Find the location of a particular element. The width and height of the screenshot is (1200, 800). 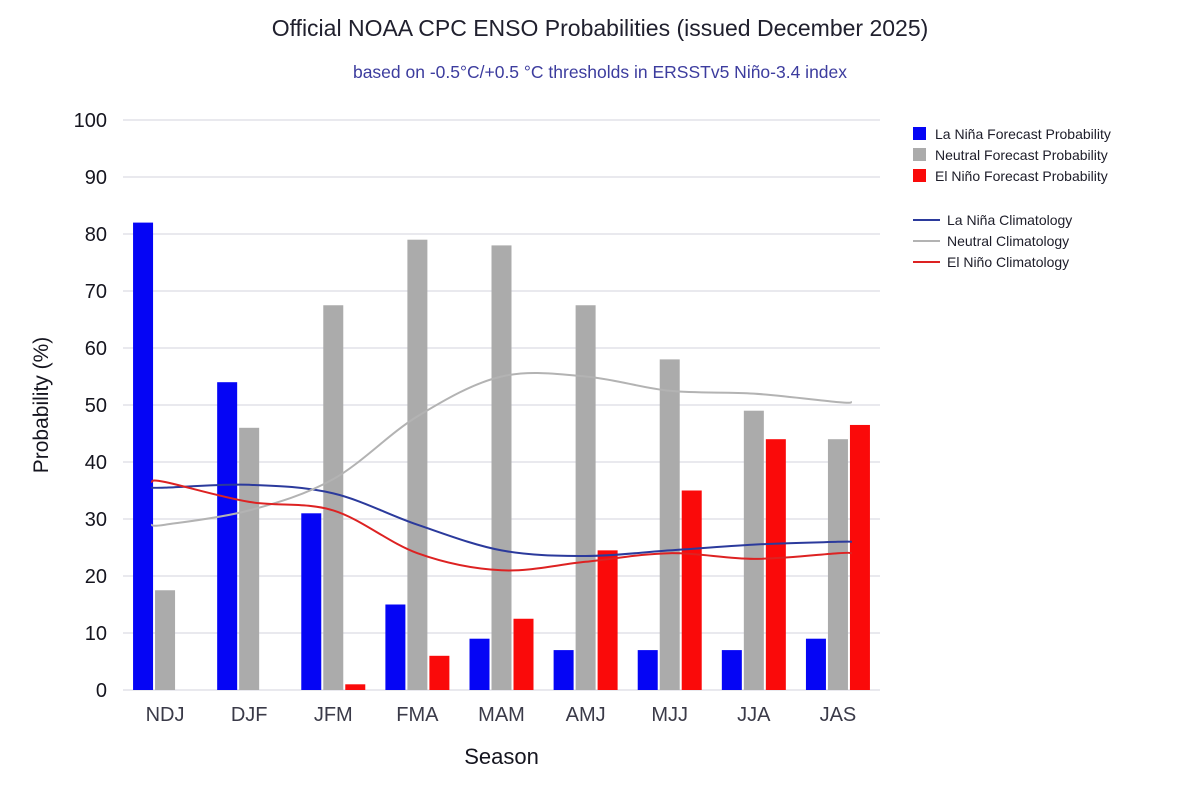

legend-item-la-nina-forecast: La Niña Forecast Probability is located at coordinates (1012, 133).